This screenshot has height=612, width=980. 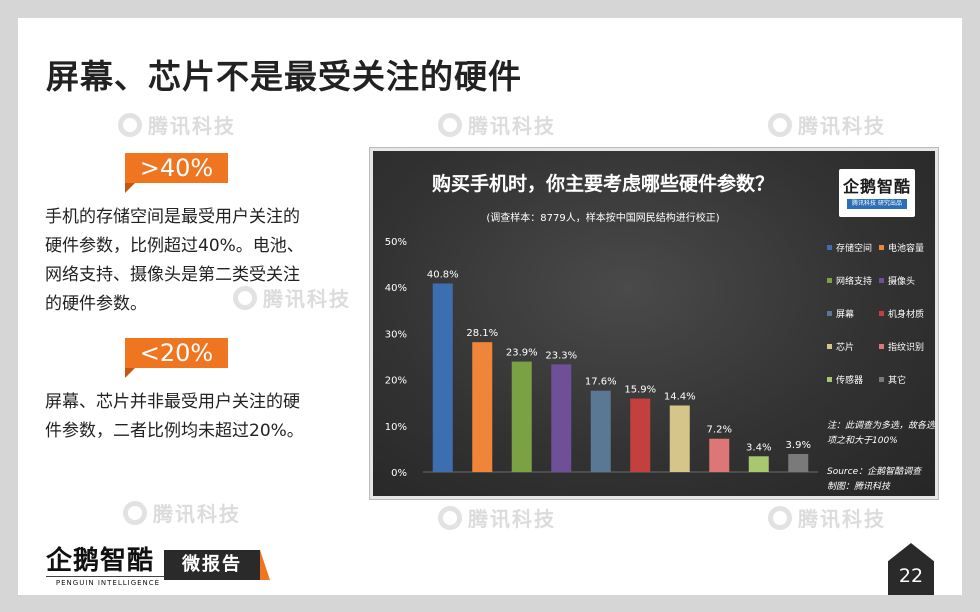 What do you see at coordinates (798, 445) in the screenshot?
I see `bar-value-label: 3.9%` at bounding box center [798, 445].